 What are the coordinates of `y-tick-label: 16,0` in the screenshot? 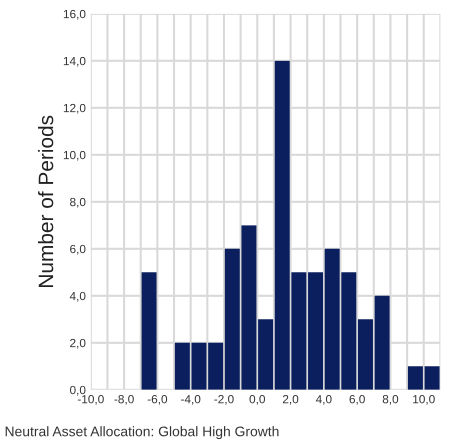 It's located at (75, 15).